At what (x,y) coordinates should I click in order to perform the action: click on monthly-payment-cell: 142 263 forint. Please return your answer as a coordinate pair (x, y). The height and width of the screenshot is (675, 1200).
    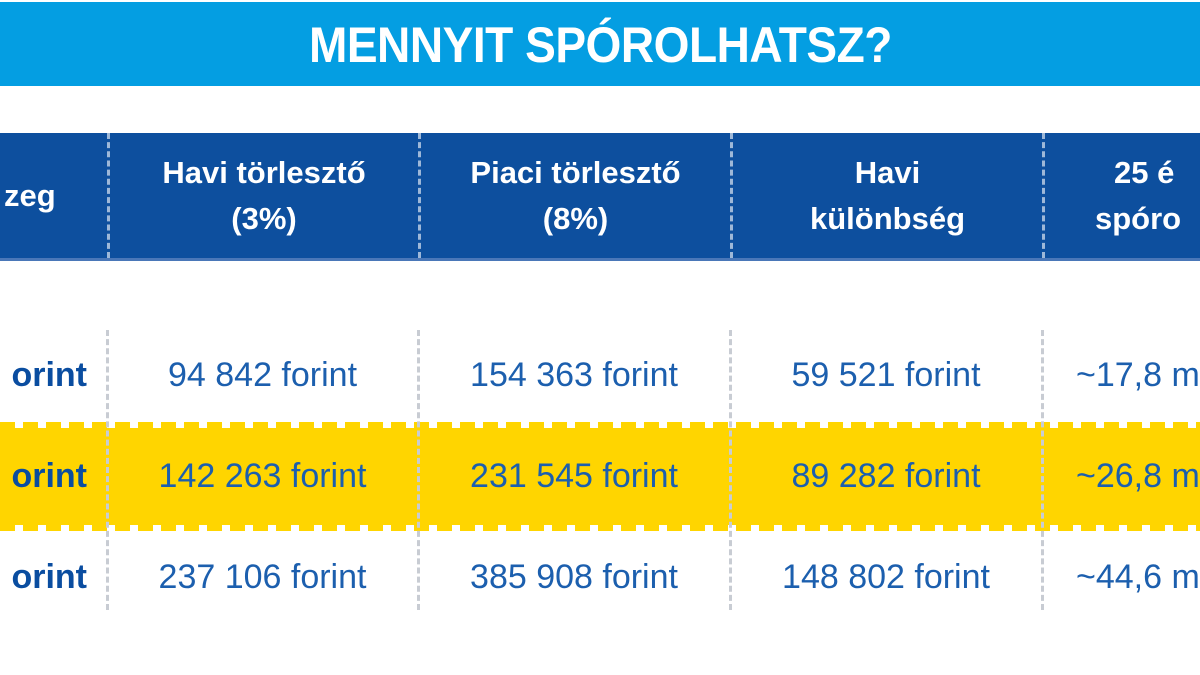
    Looking at the image, I should click on (262, 475).